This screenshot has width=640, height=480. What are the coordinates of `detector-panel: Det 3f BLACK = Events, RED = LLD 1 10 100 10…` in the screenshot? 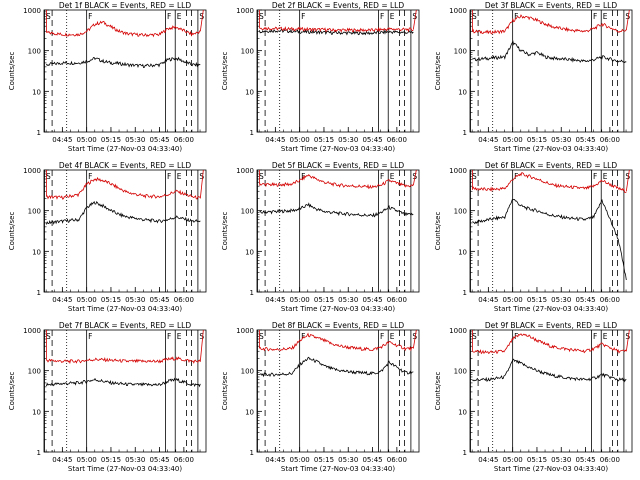 It's located at (532, 80).